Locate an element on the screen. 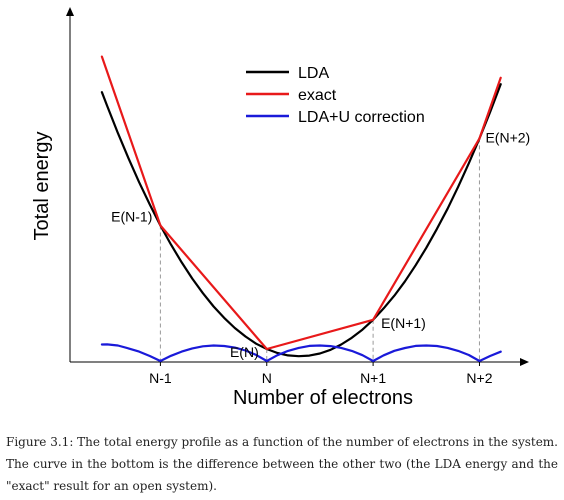 Image resolution: width=564 pixels, height=500 pixels. legend-label-correction: LDA+U correction is located at coordinates (361, 117).